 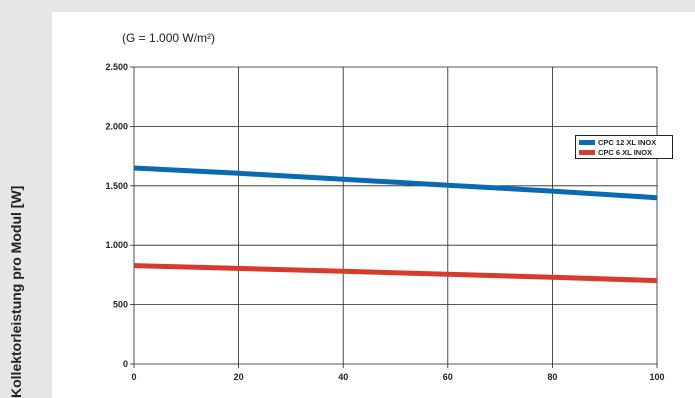 What do you see at coordinates (656, 377) in the screenshot?
I see `x-tick-label: 100` at bounding box center [656, 377].